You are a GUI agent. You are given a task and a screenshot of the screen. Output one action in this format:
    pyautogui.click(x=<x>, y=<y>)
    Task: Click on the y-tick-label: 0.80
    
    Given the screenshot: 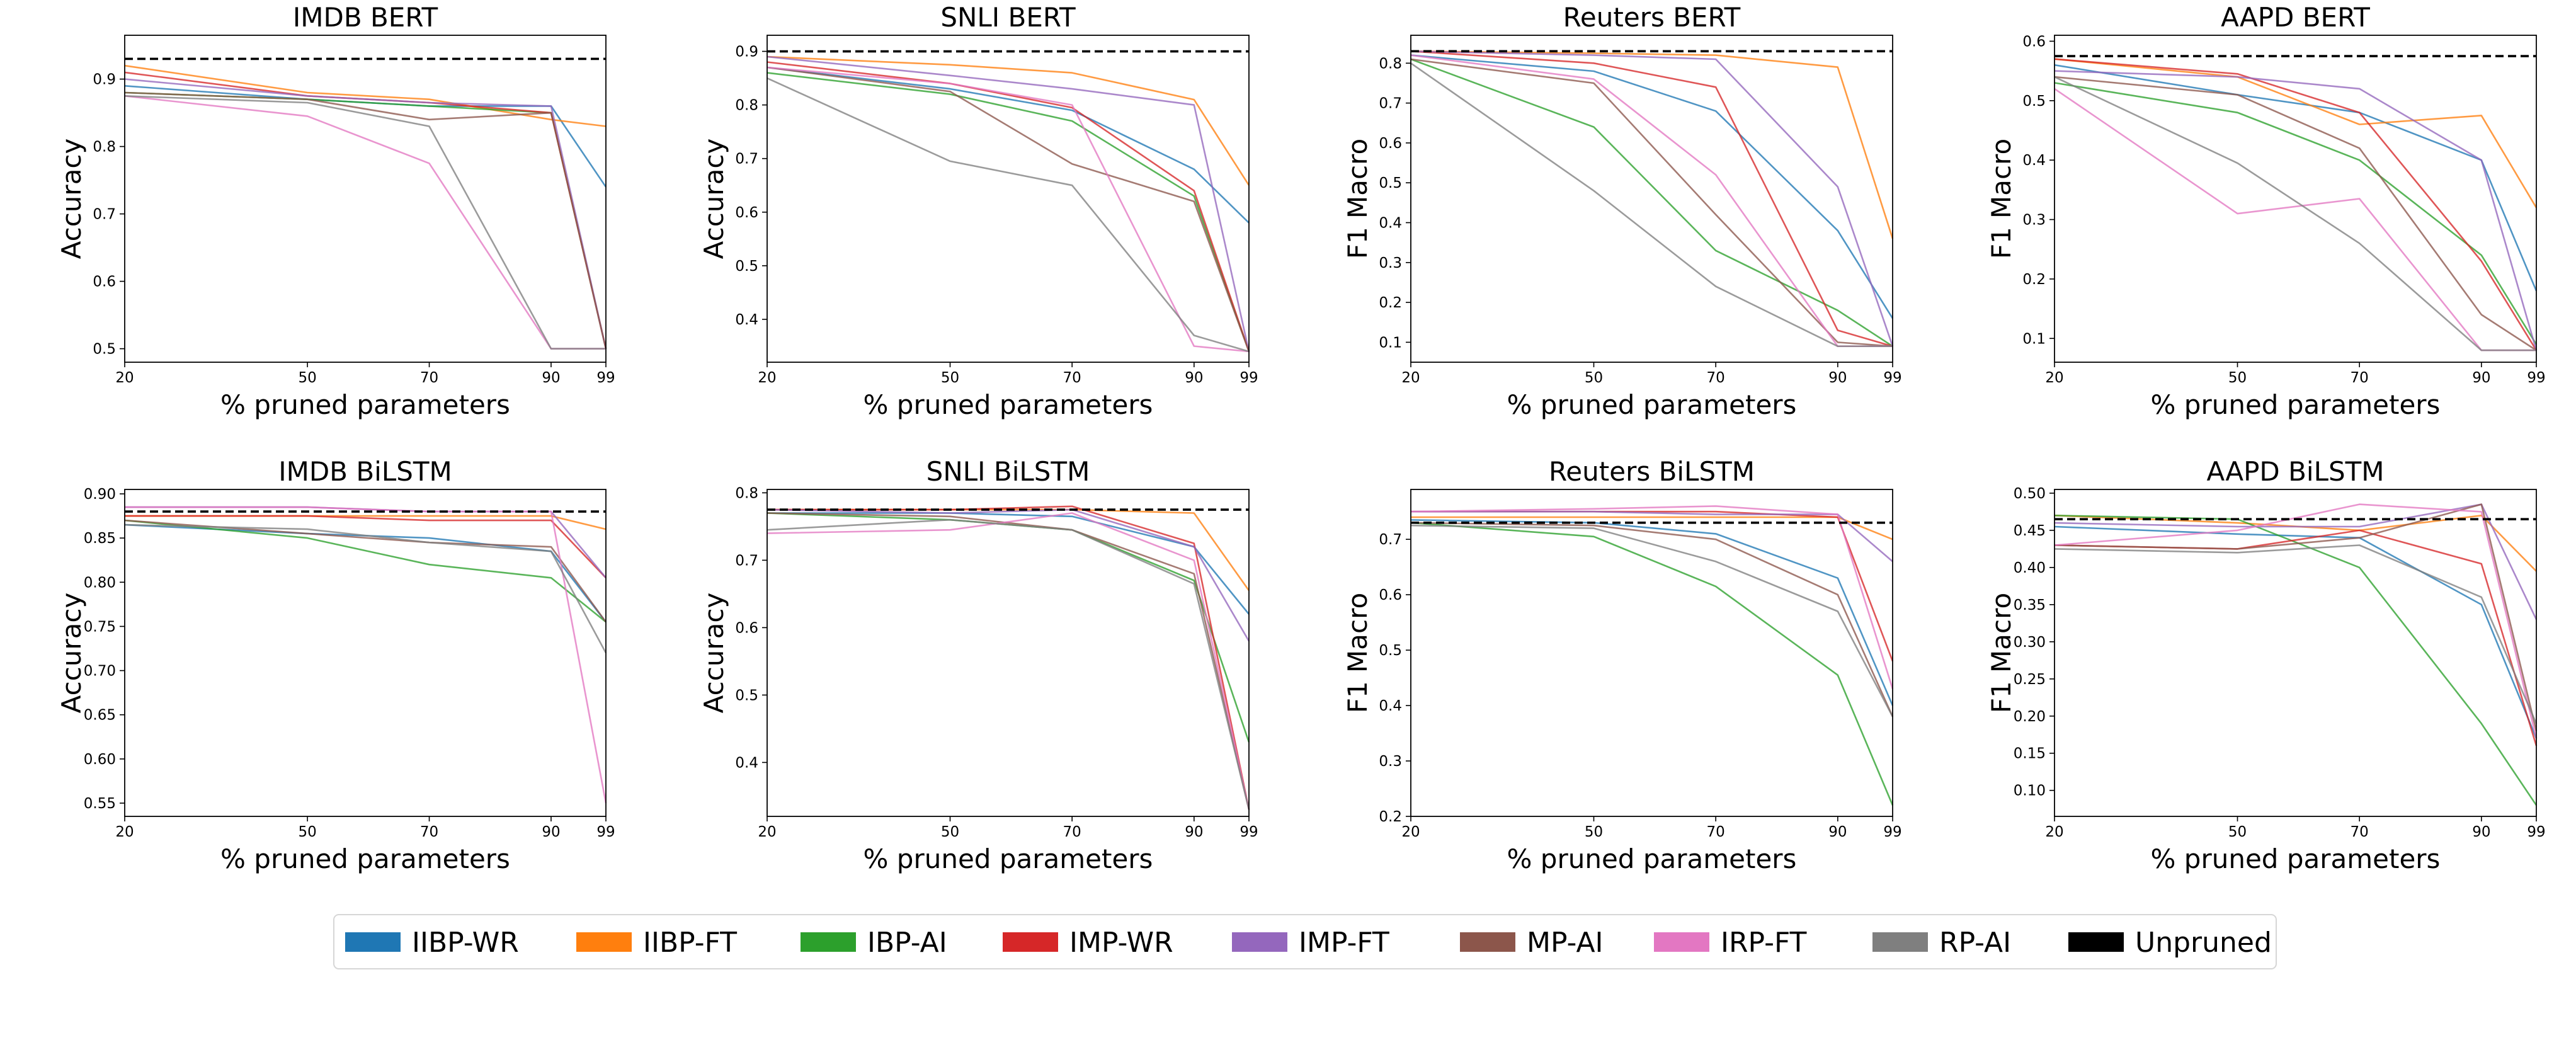 What is the action you would take?
    pyautogui.click(x=100, y=582)
    